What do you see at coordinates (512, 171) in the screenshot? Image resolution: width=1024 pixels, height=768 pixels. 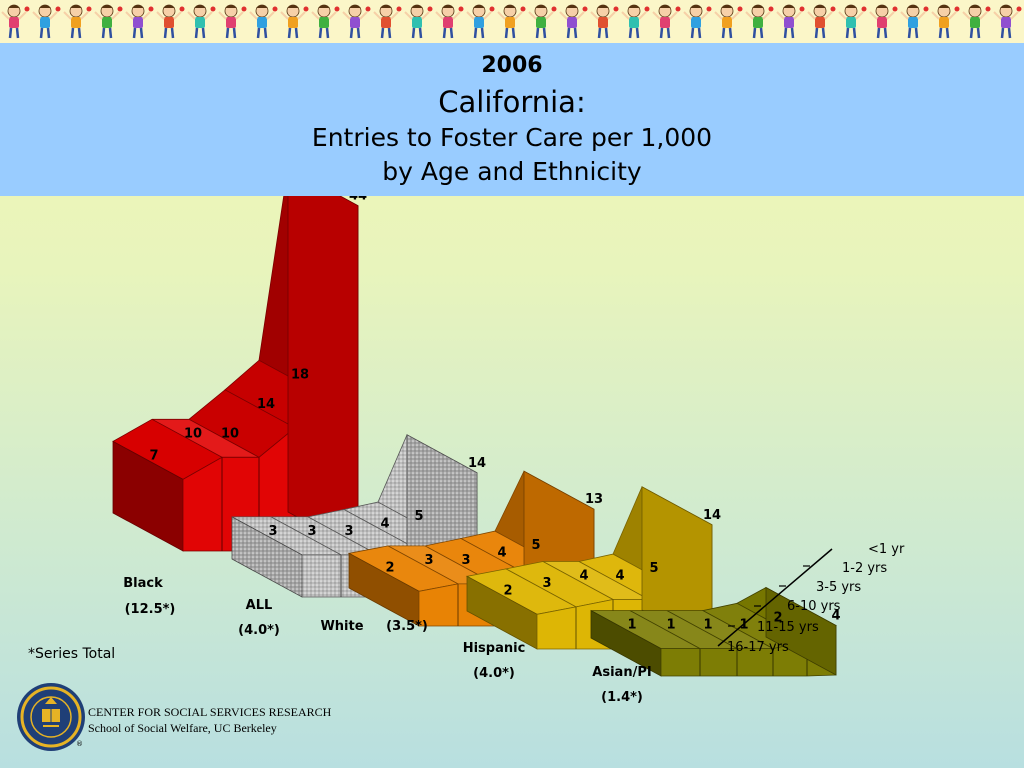 I see `chart-title-line2: by Age and Ethnicity` at bounding box center [512, 171].